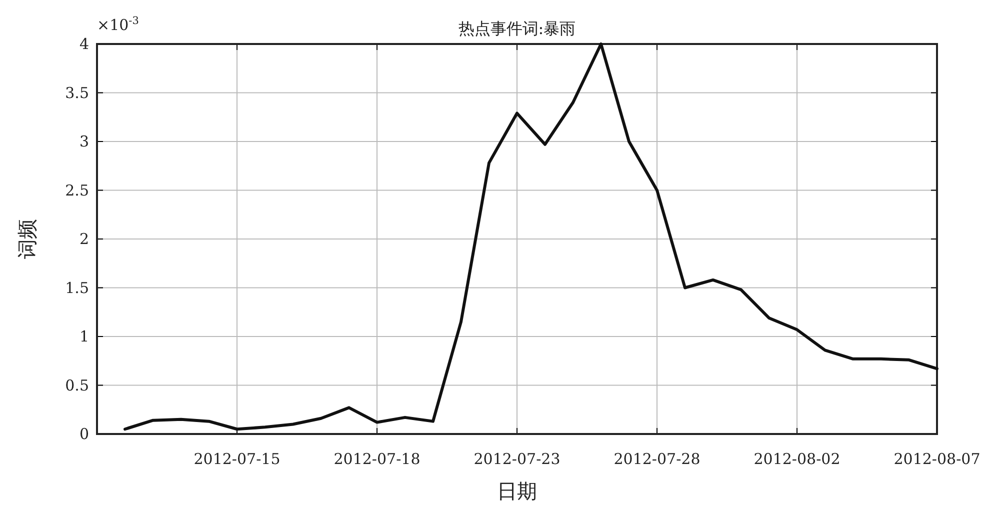  Describe the element at coordinates (937, 459) in the screenshot. I see `x-tick-label: 2012-08-07` at that location.